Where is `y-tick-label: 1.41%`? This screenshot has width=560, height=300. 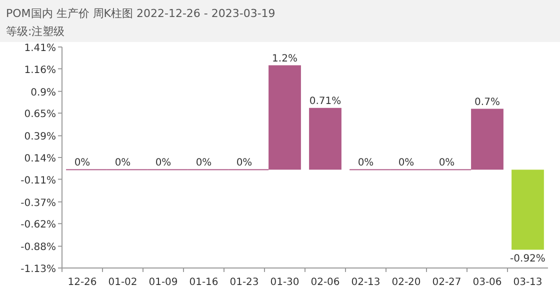 y-tick-label: 1.41% is located at coordinates (40, 48).